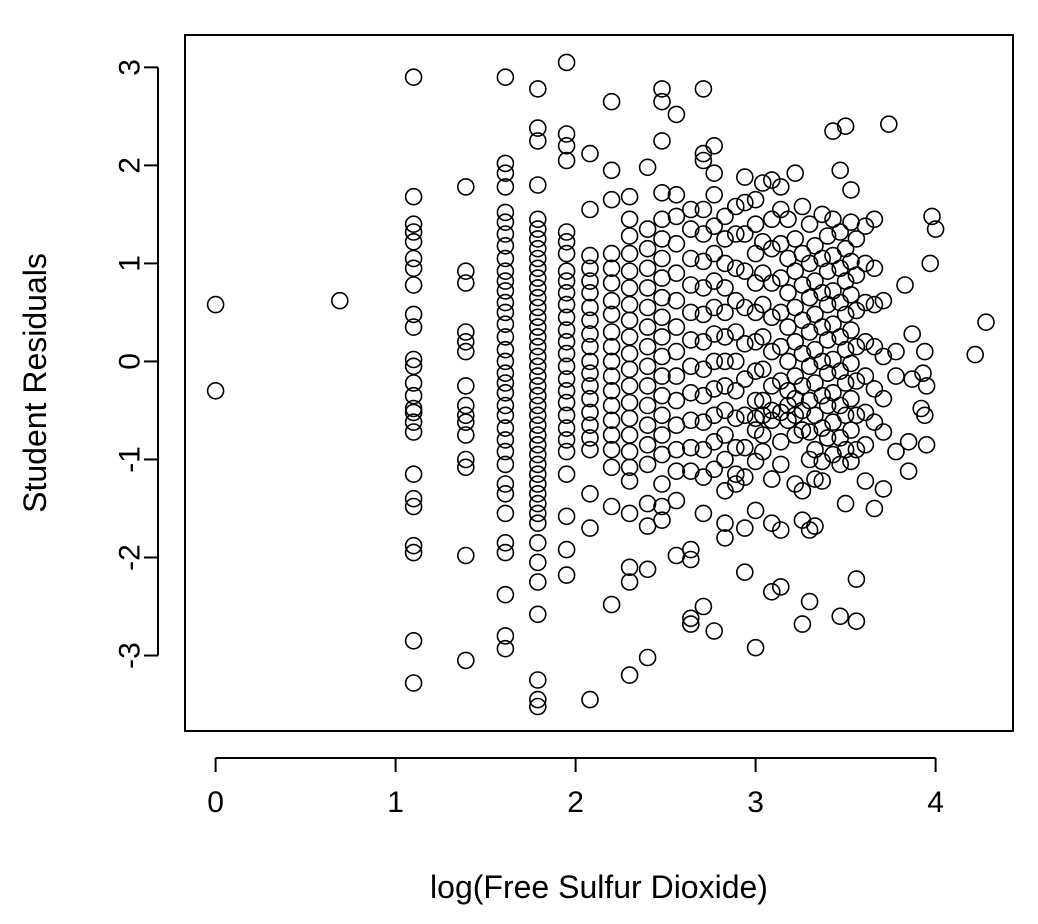 The height and width of the screenshot is (924, 1038). What do you see at coordinates (130, 557) in the screenshot?
I see `y-tick-label: -2` at bounding box center [130, 557].